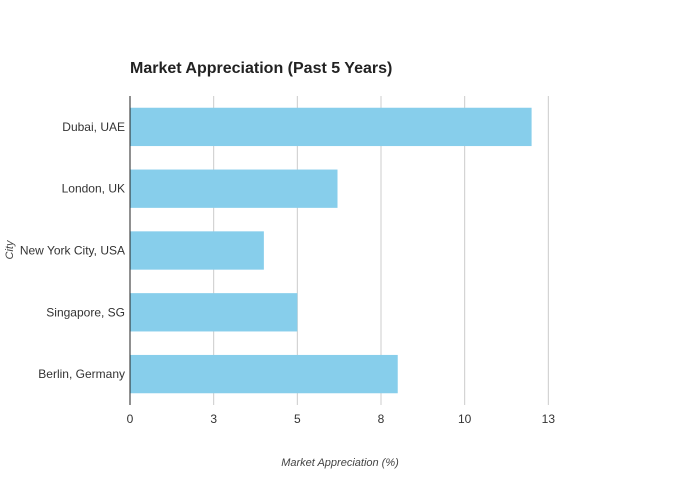 The image size is (680, 500). What do you see at coordinates (341, 419) in the screenshot?
I see `x-tick-labels: 0 3 5 8 10 13` at bounding box center [341, 419].